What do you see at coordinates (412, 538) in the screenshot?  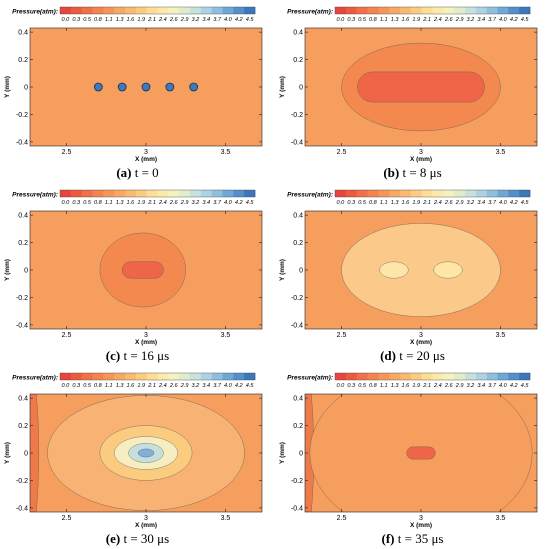 I see `caption: (f) t = 35 μs` at bounding box center [412, 538].